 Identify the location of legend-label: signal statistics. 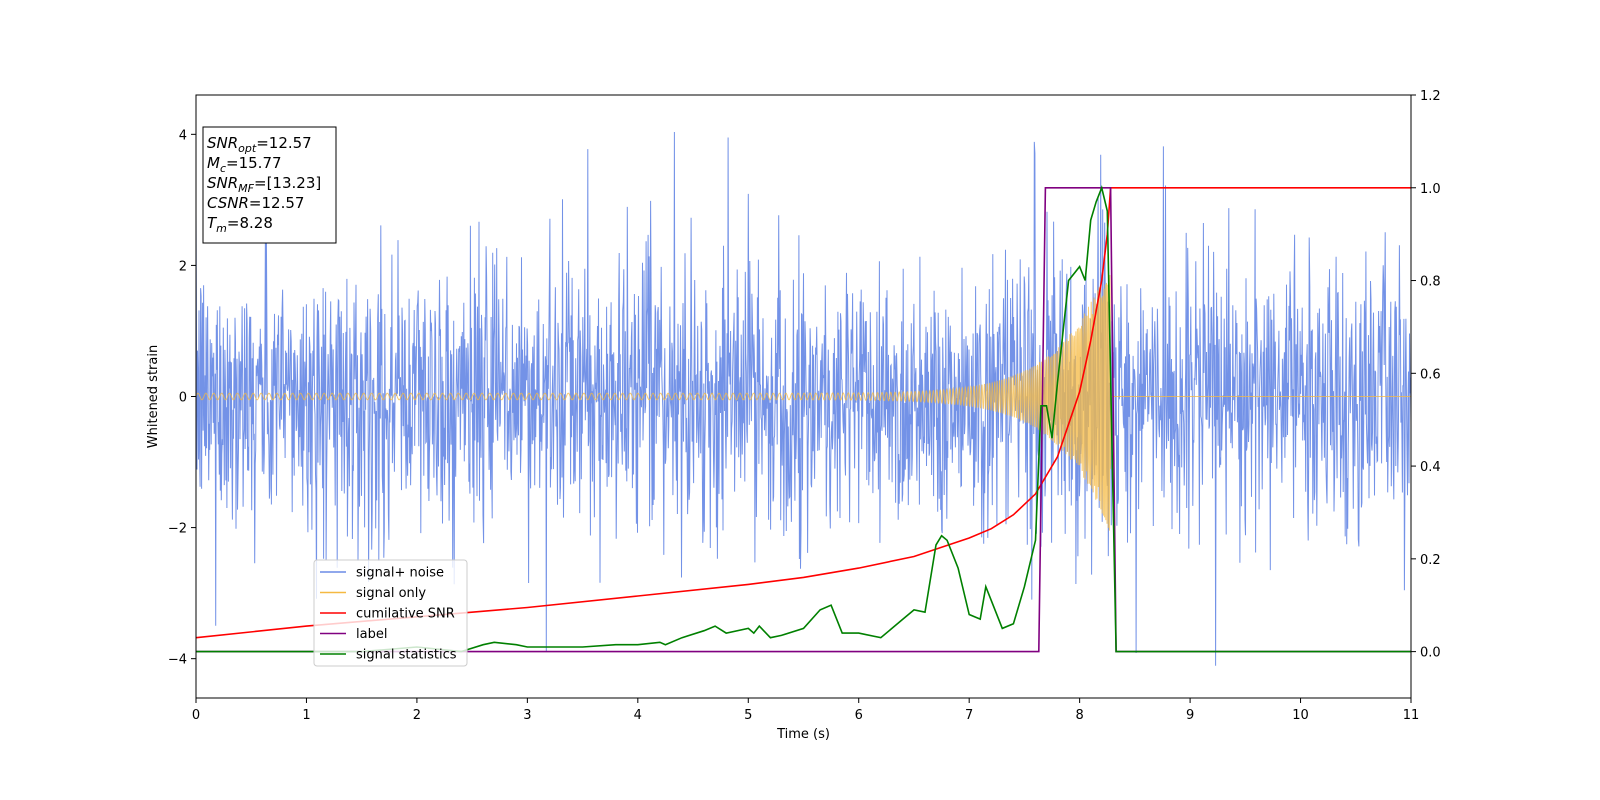
(406, 655).